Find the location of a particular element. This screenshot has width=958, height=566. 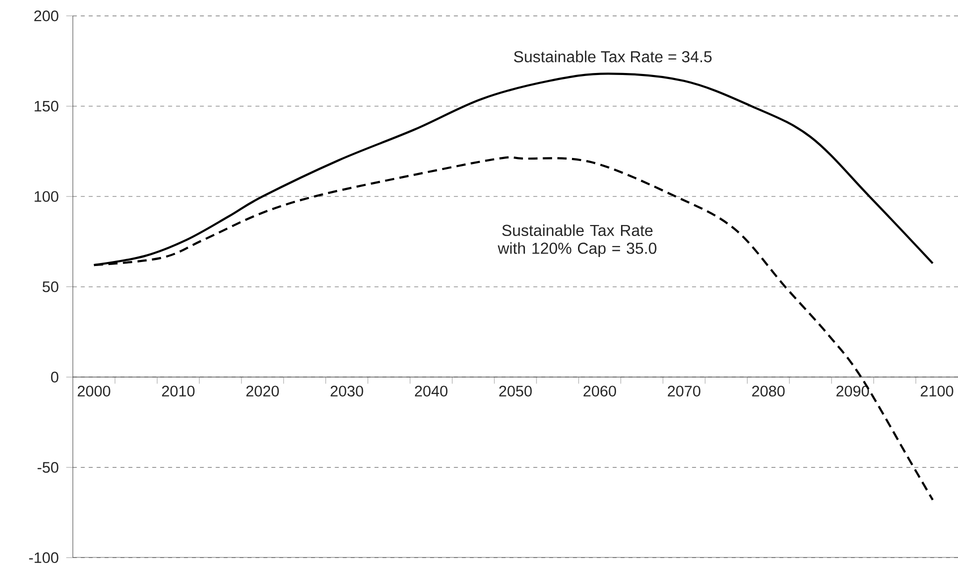

x-tick-label: 2010 is located at coordinates (178, 391).